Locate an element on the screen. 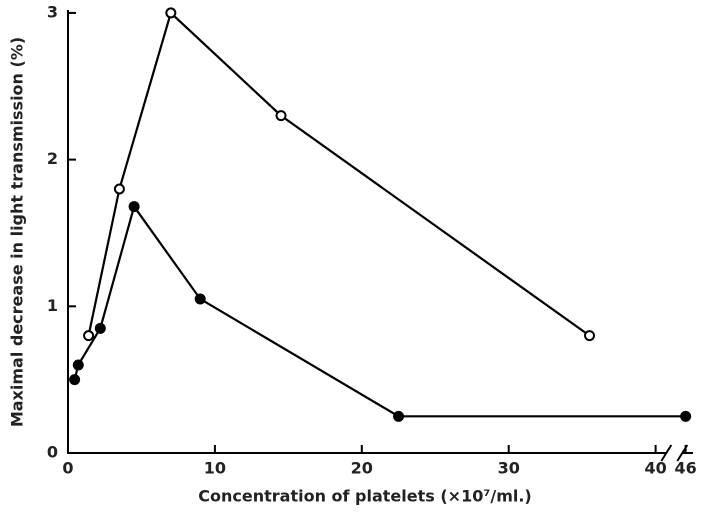  y-tick-label: 1 is located at coordinates (52, 305).